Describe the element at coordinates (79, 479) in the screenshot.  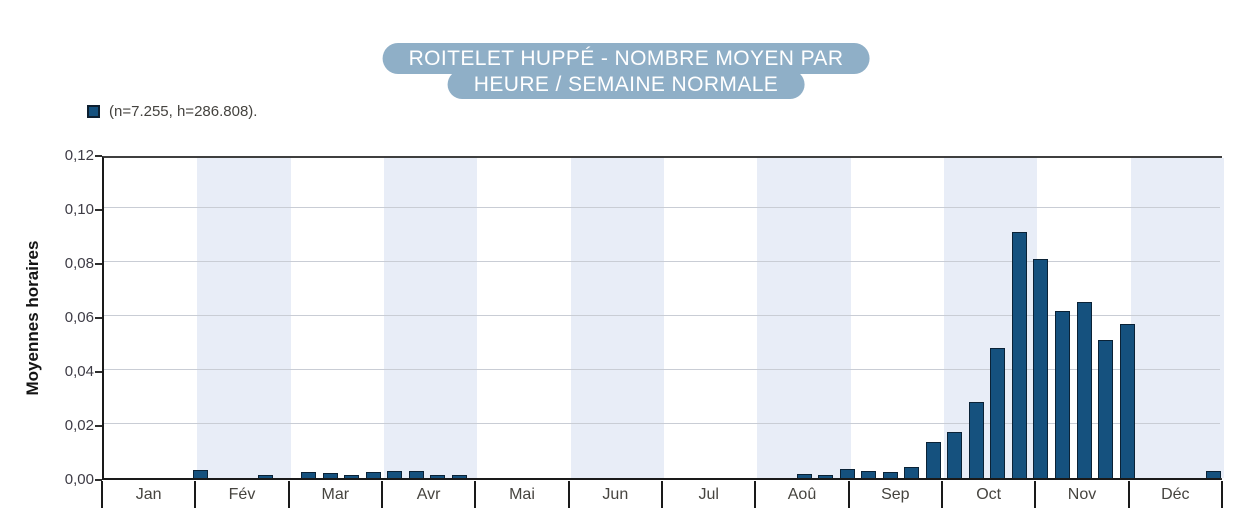
I see `y-tick-label: 0,00` at that location.